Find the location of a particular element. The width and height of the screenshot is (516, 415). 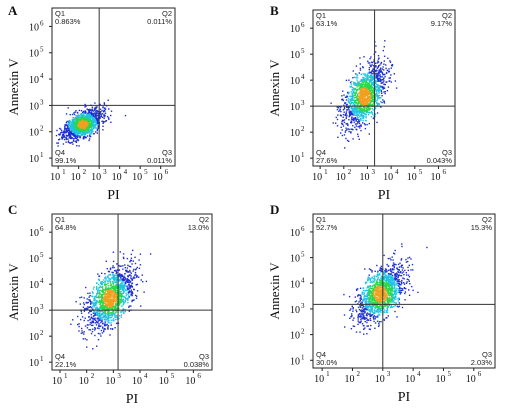

quadrant-name-q4: Q4 is located at coordinates (321, 152).